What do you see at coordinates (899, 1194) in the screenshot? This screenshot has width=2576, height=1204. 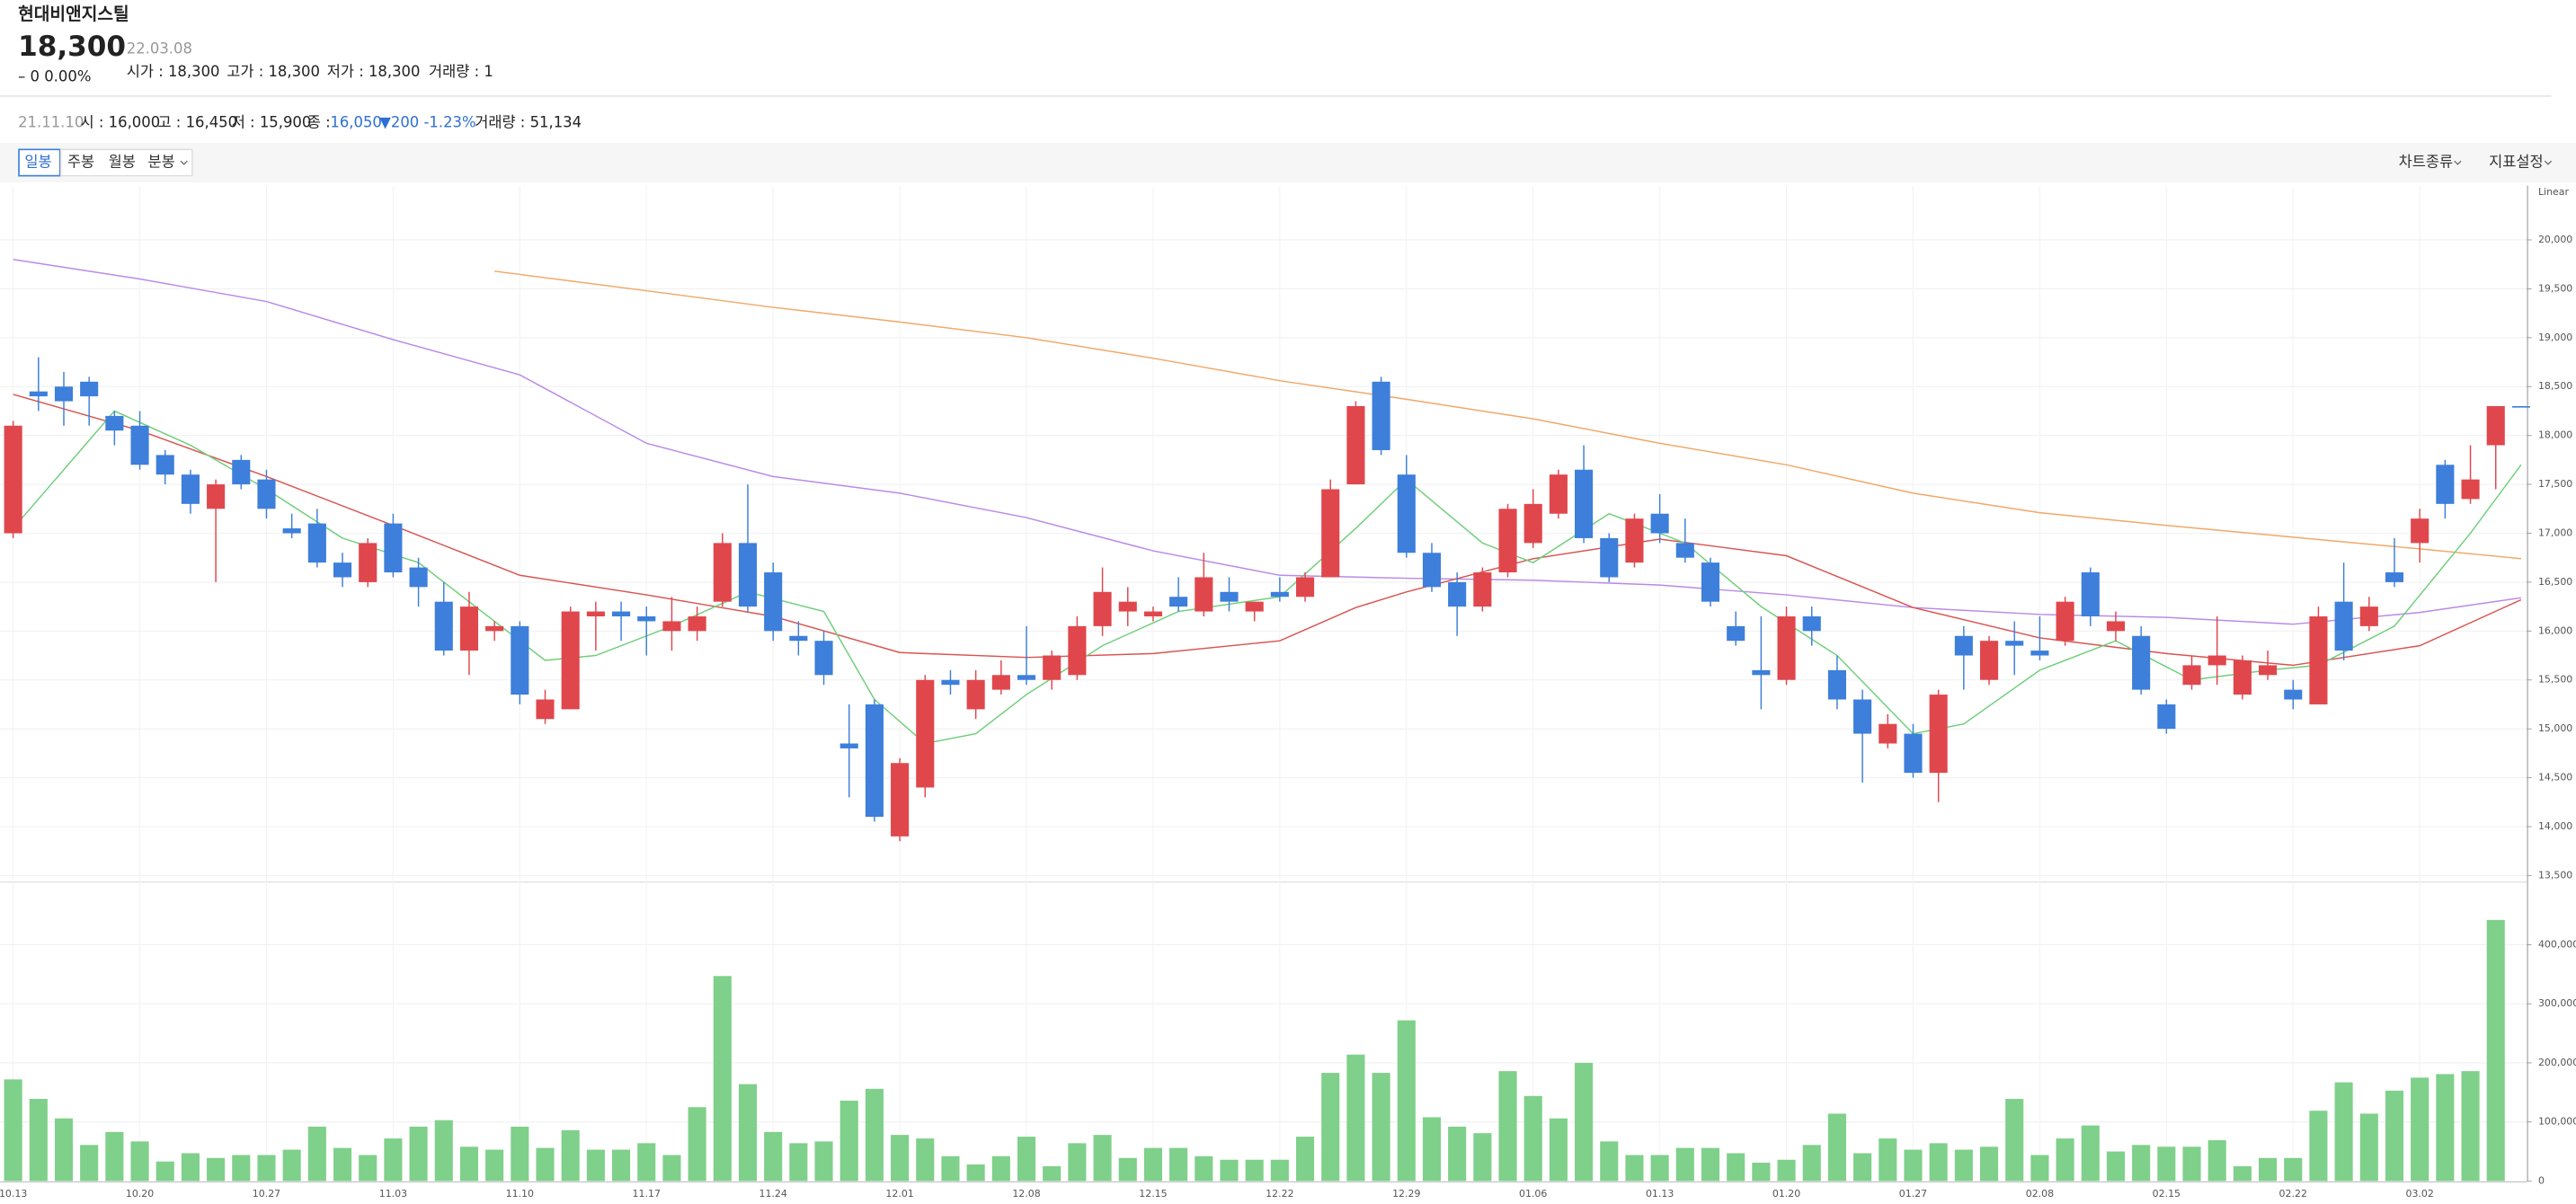 I see `x-tick-label: 12.01` at bounding box center [899, 1194].